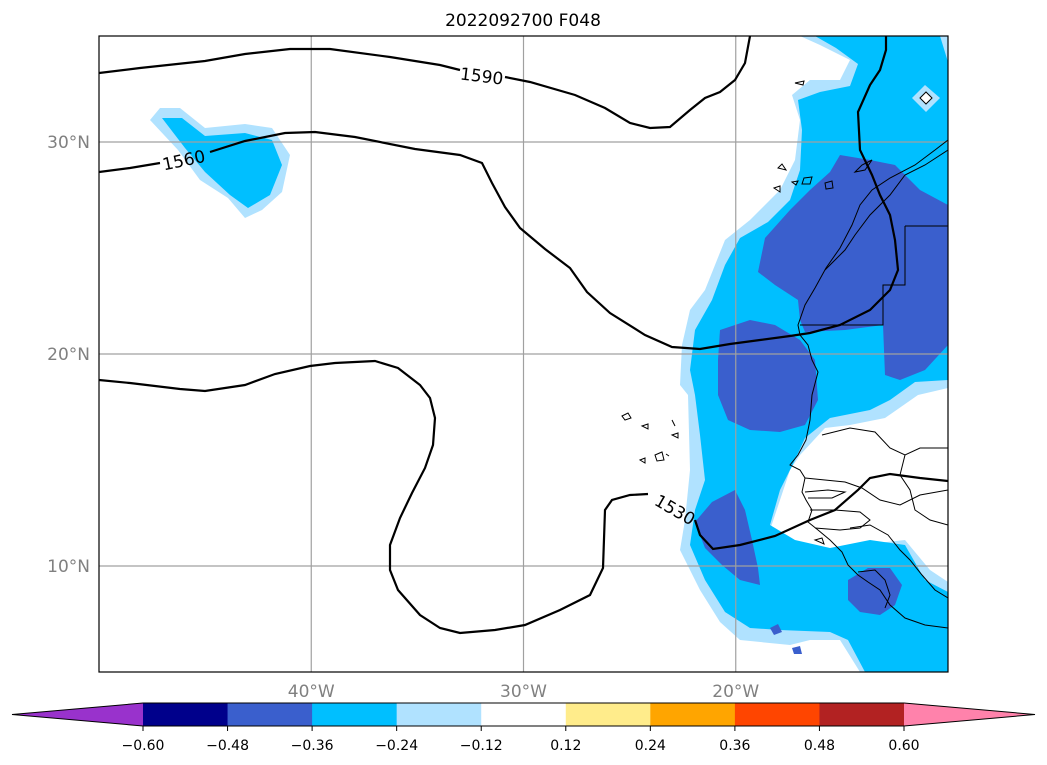 The width and height of the screenshot is (1047, 765). Describe the element at coordinates (735, 692) in the screenshot. I see `longitude-label: 20°W` at that location.